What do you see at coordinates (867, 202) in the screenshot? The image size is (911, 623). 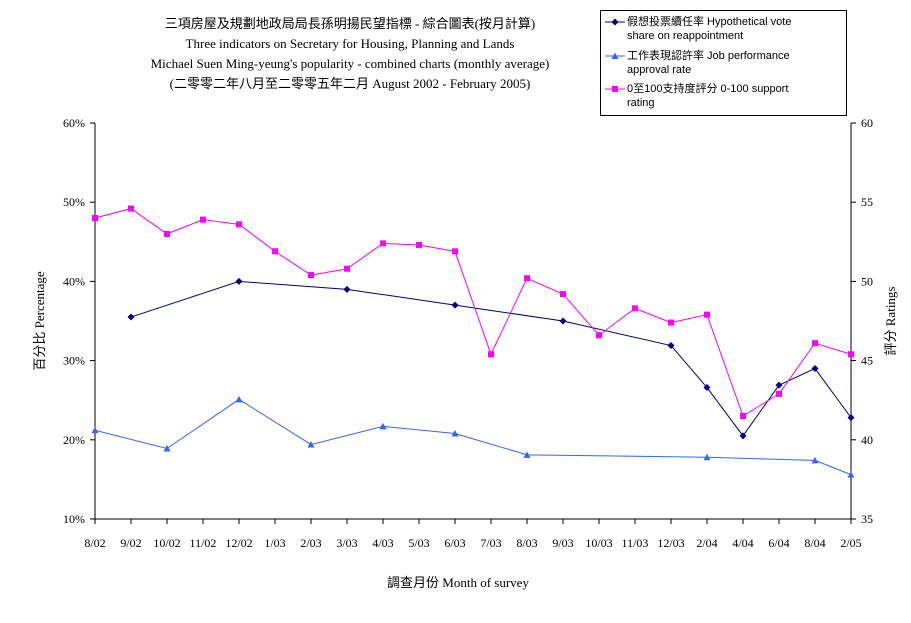 I see `y-right-tick-label: 55` at bounding box center [867, 202].